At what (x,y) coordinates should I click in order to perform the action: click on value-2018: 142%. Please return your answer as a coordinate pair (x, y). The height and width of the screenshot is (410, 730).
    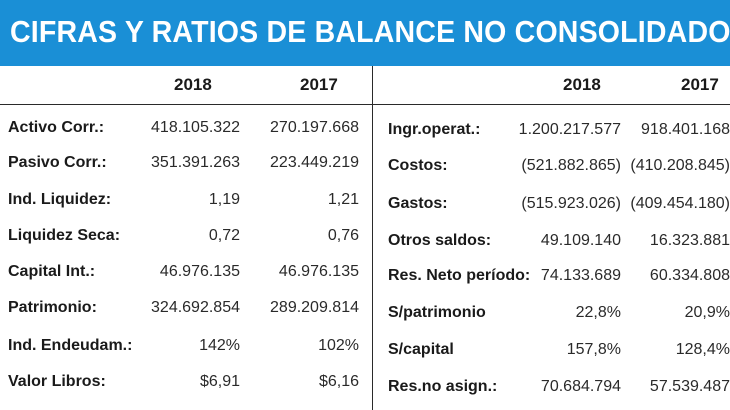
    Looking at the image, I should click on (219, 345).